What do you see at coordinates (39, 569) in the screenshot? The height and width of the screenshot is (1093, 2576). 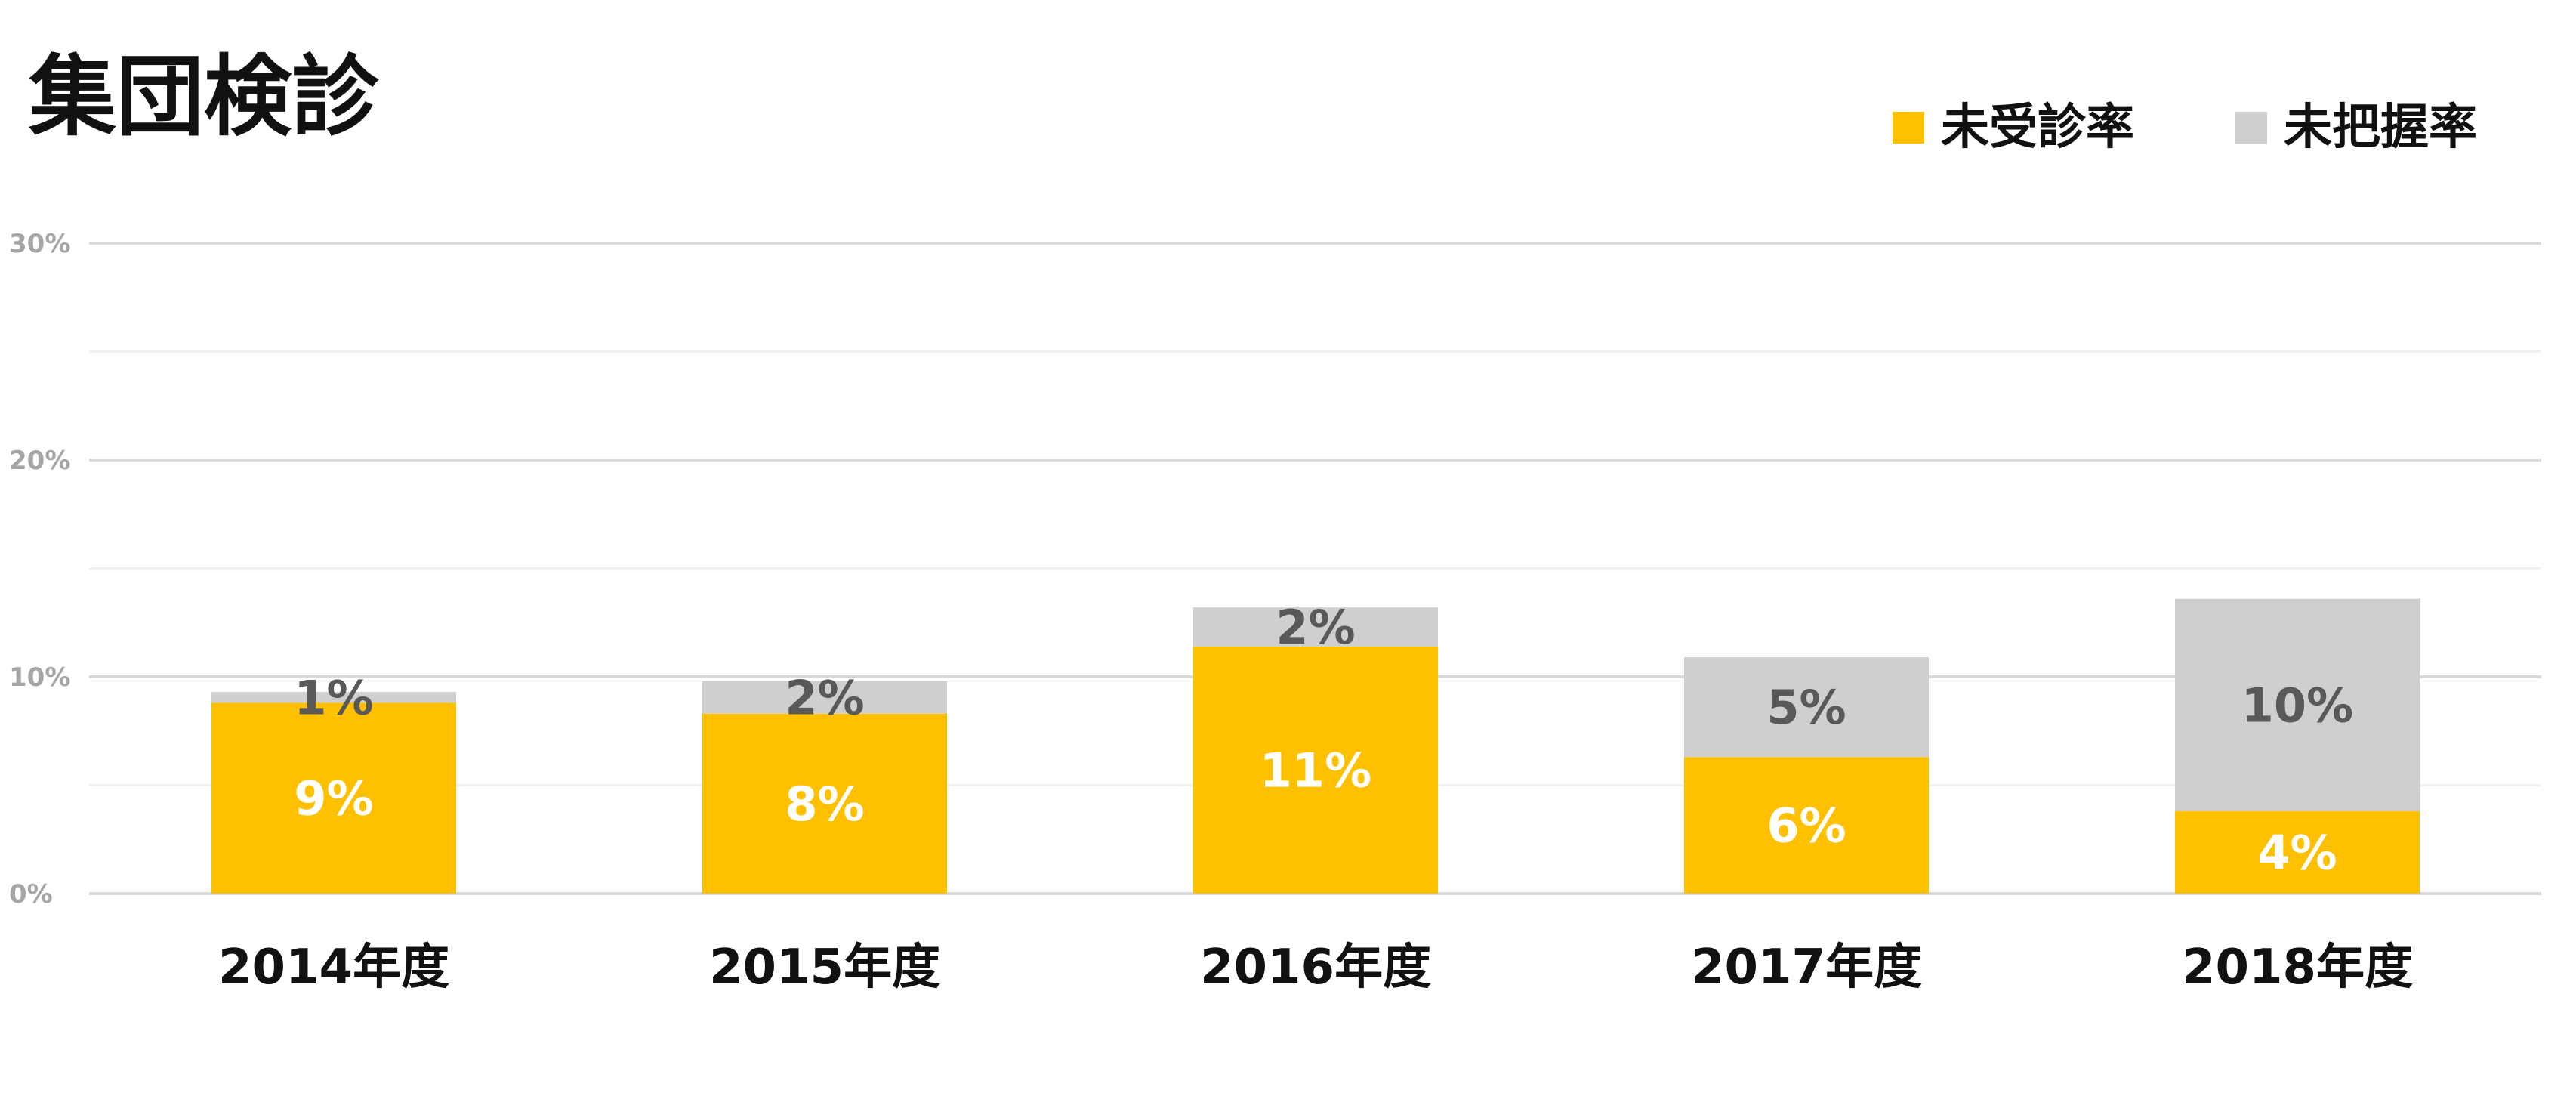 I see `y-axis-ticks: 0% 10% 20% 30%` at bounding box center [39, 569].